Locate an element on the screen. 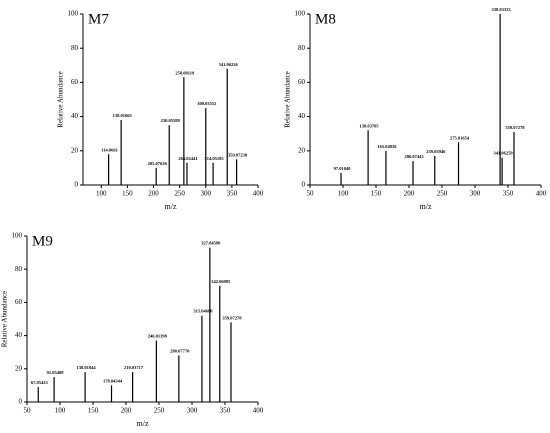 The width and height of the screenshot is (550, 433). peak-label: 359.07230 is located at coordinates (238, 154).